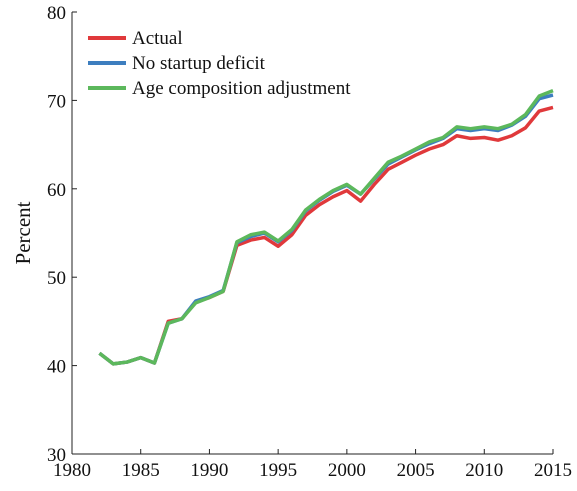 Image resolution: width=577 pixels, height=491 pixels. What do you see at coordinates (56, 455) in the screenshot?
I see `y-tick-label: 30` at bounding box center [56, 455].